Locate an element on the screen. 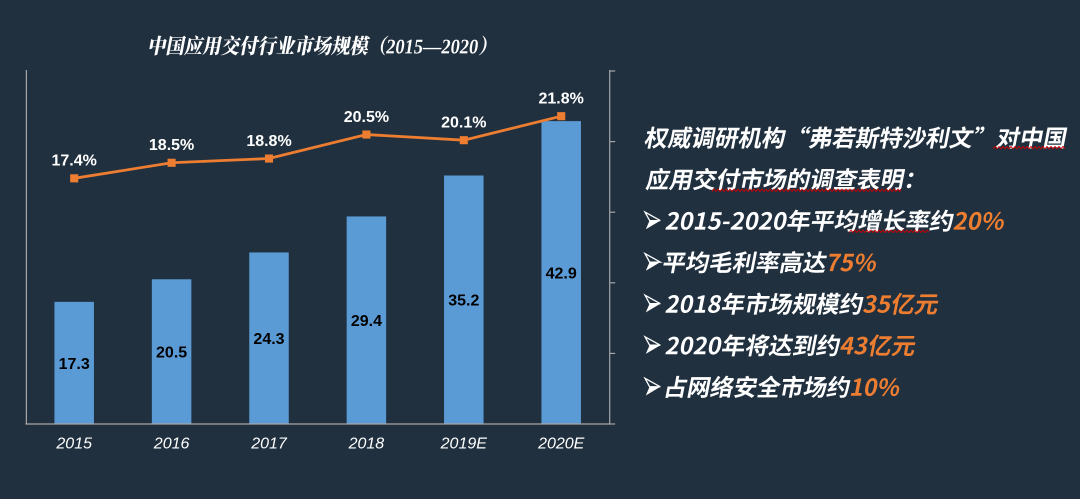  svg-text: 21.8% is located at coordinates (561, 99).